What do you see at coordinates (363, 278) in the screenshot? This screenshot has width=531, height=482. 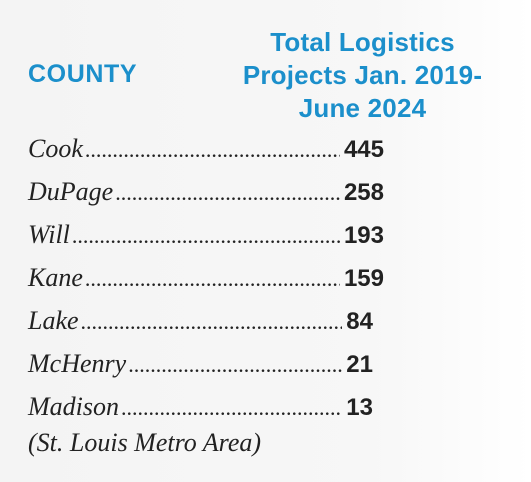 I see `project-count: 159` at bounding box center [363, 278].